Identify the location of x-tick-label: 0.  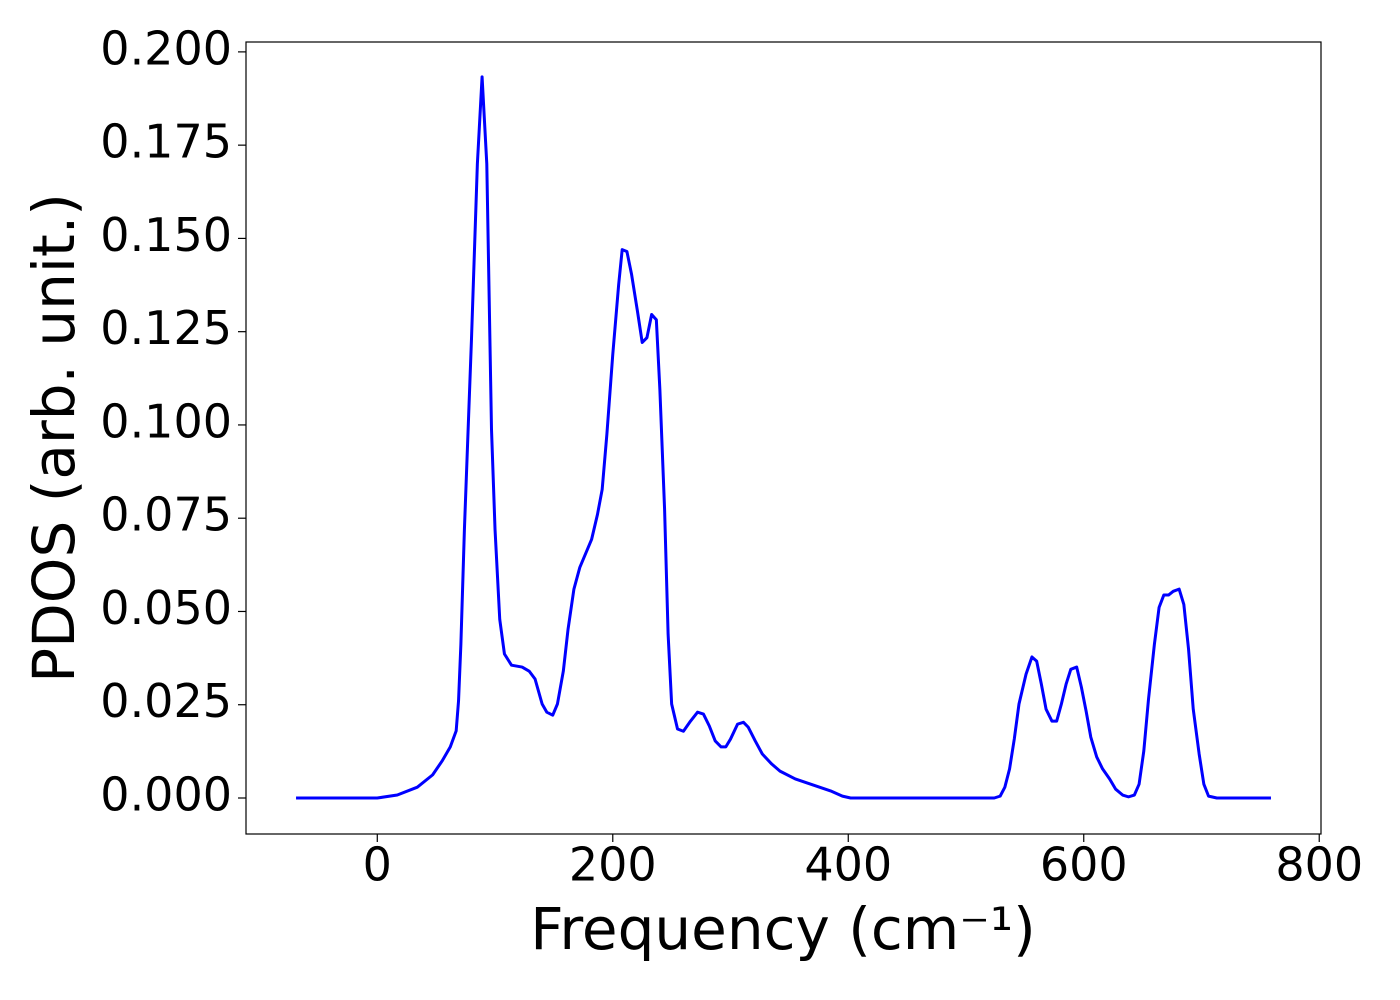
(377, 865).